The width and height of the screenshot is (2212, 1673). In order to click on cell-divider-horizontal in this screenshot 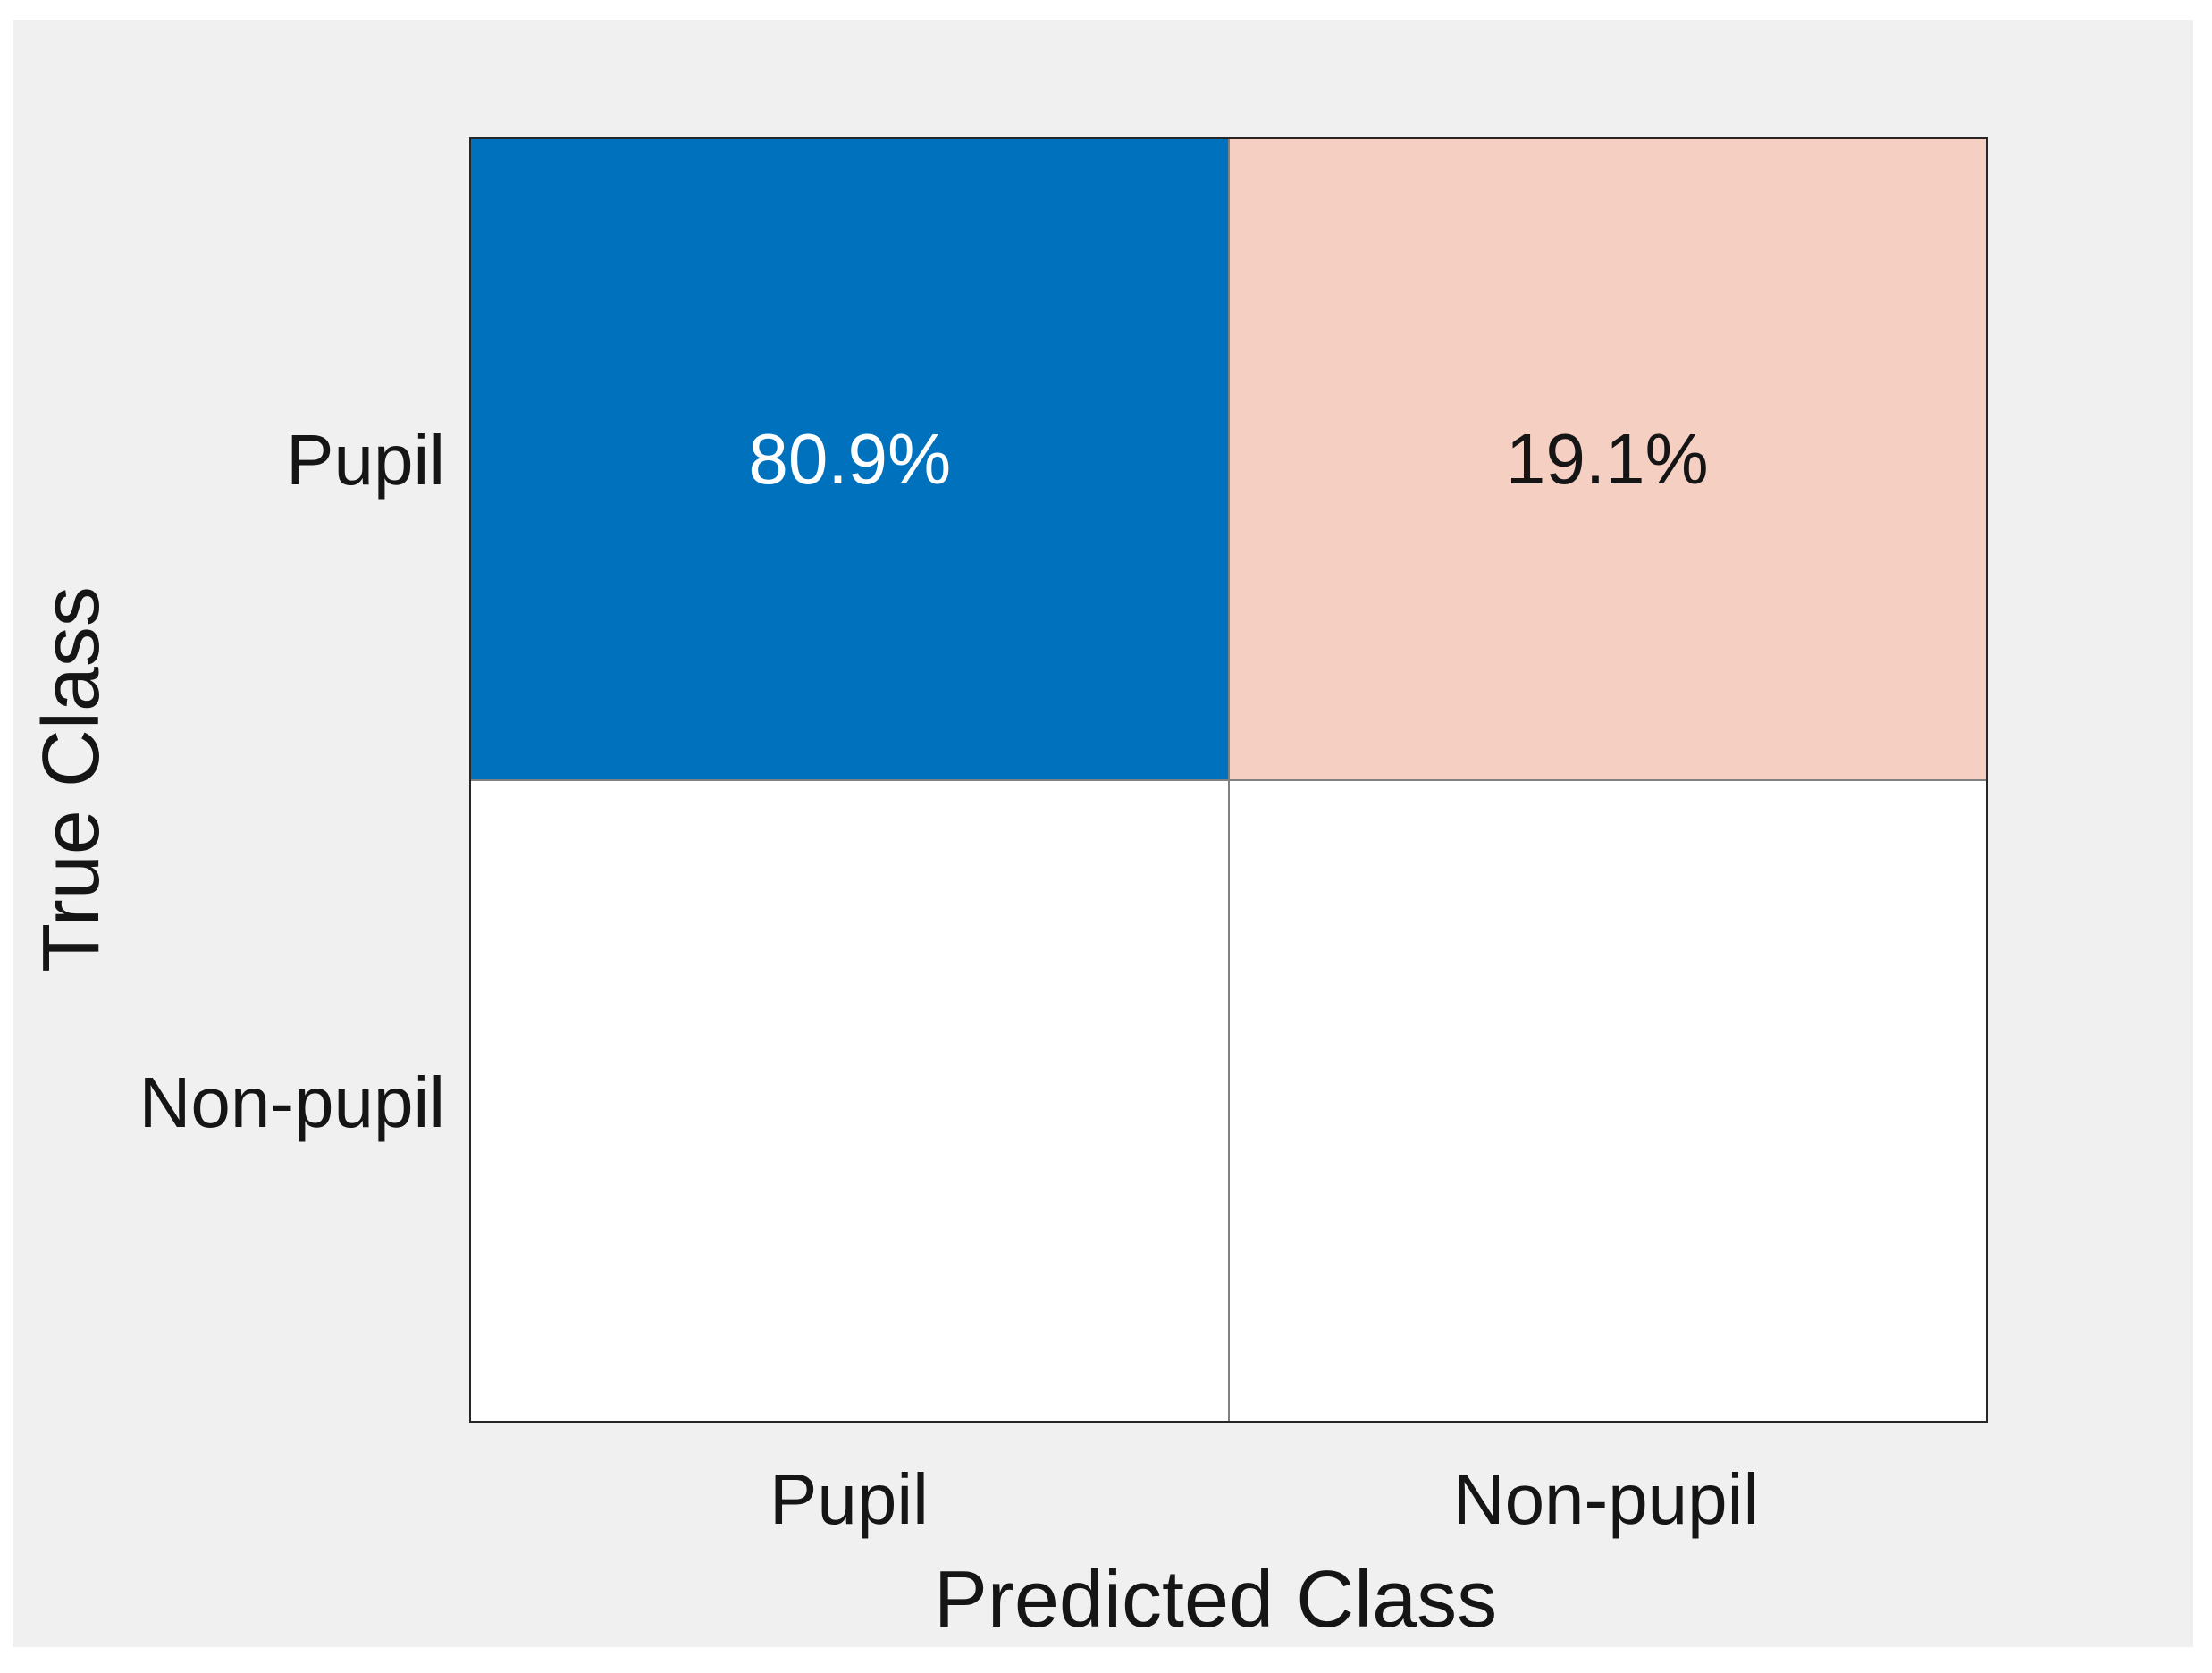, I will do `click(1228, 779)`.